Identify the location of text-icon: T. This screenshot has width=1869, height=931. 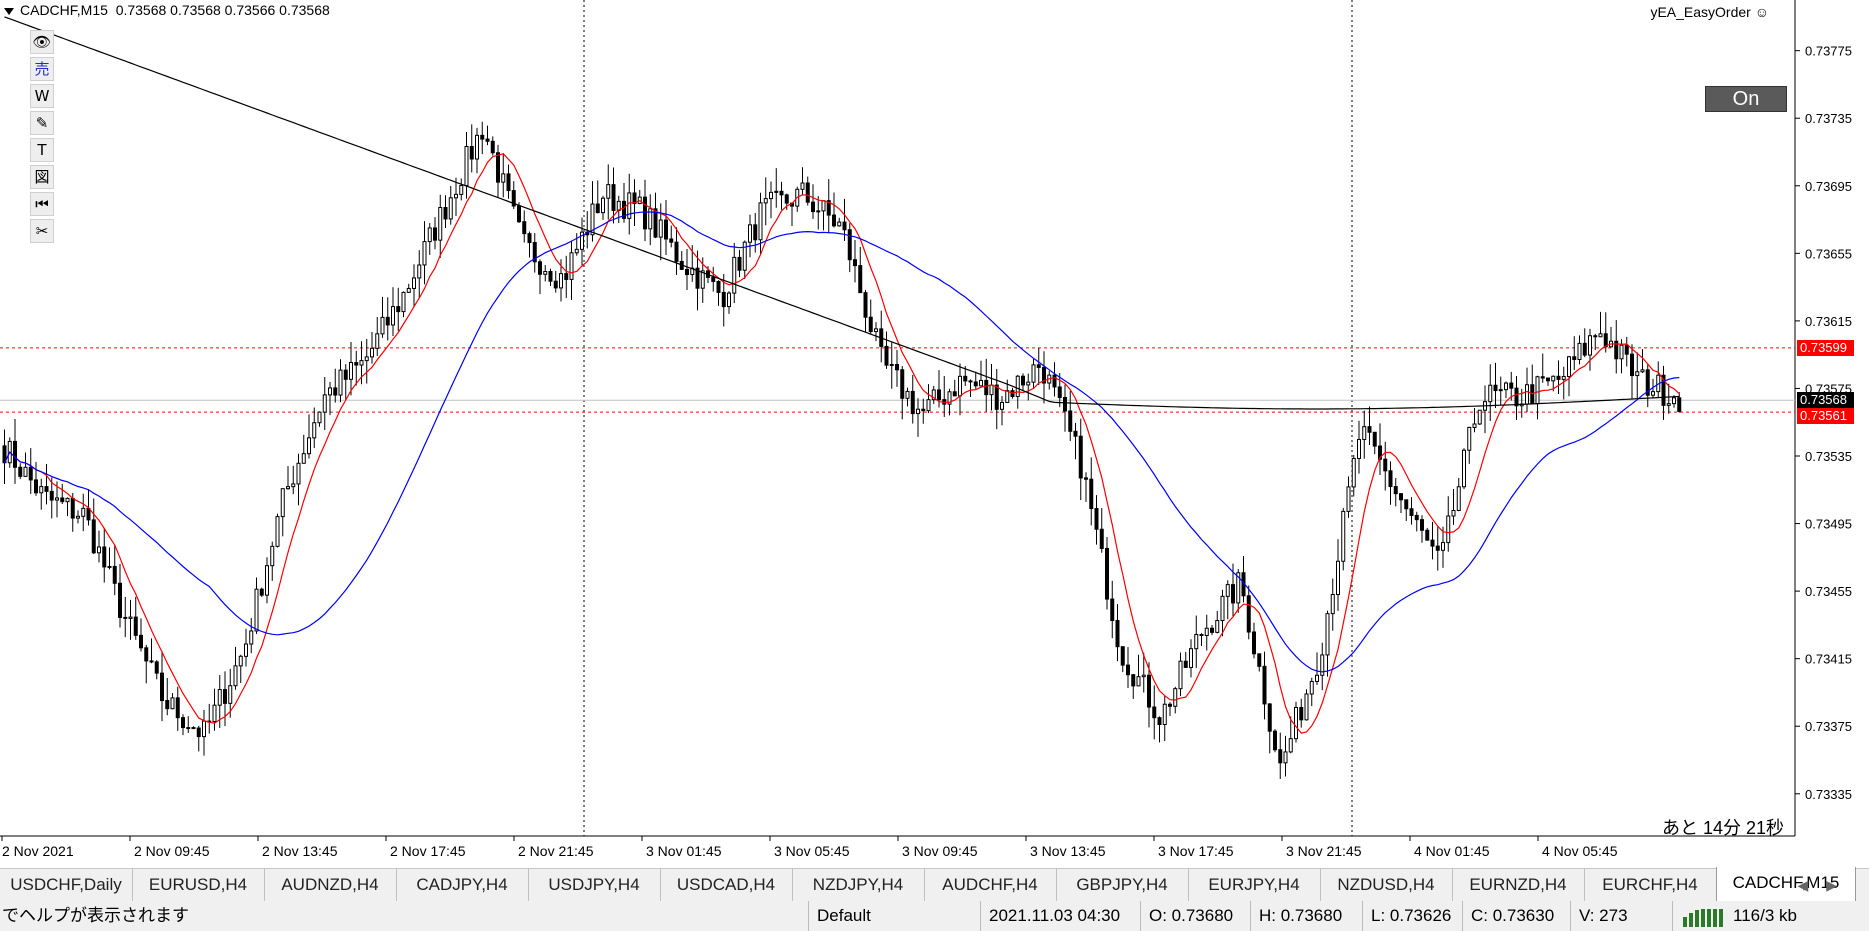
(42, 150).